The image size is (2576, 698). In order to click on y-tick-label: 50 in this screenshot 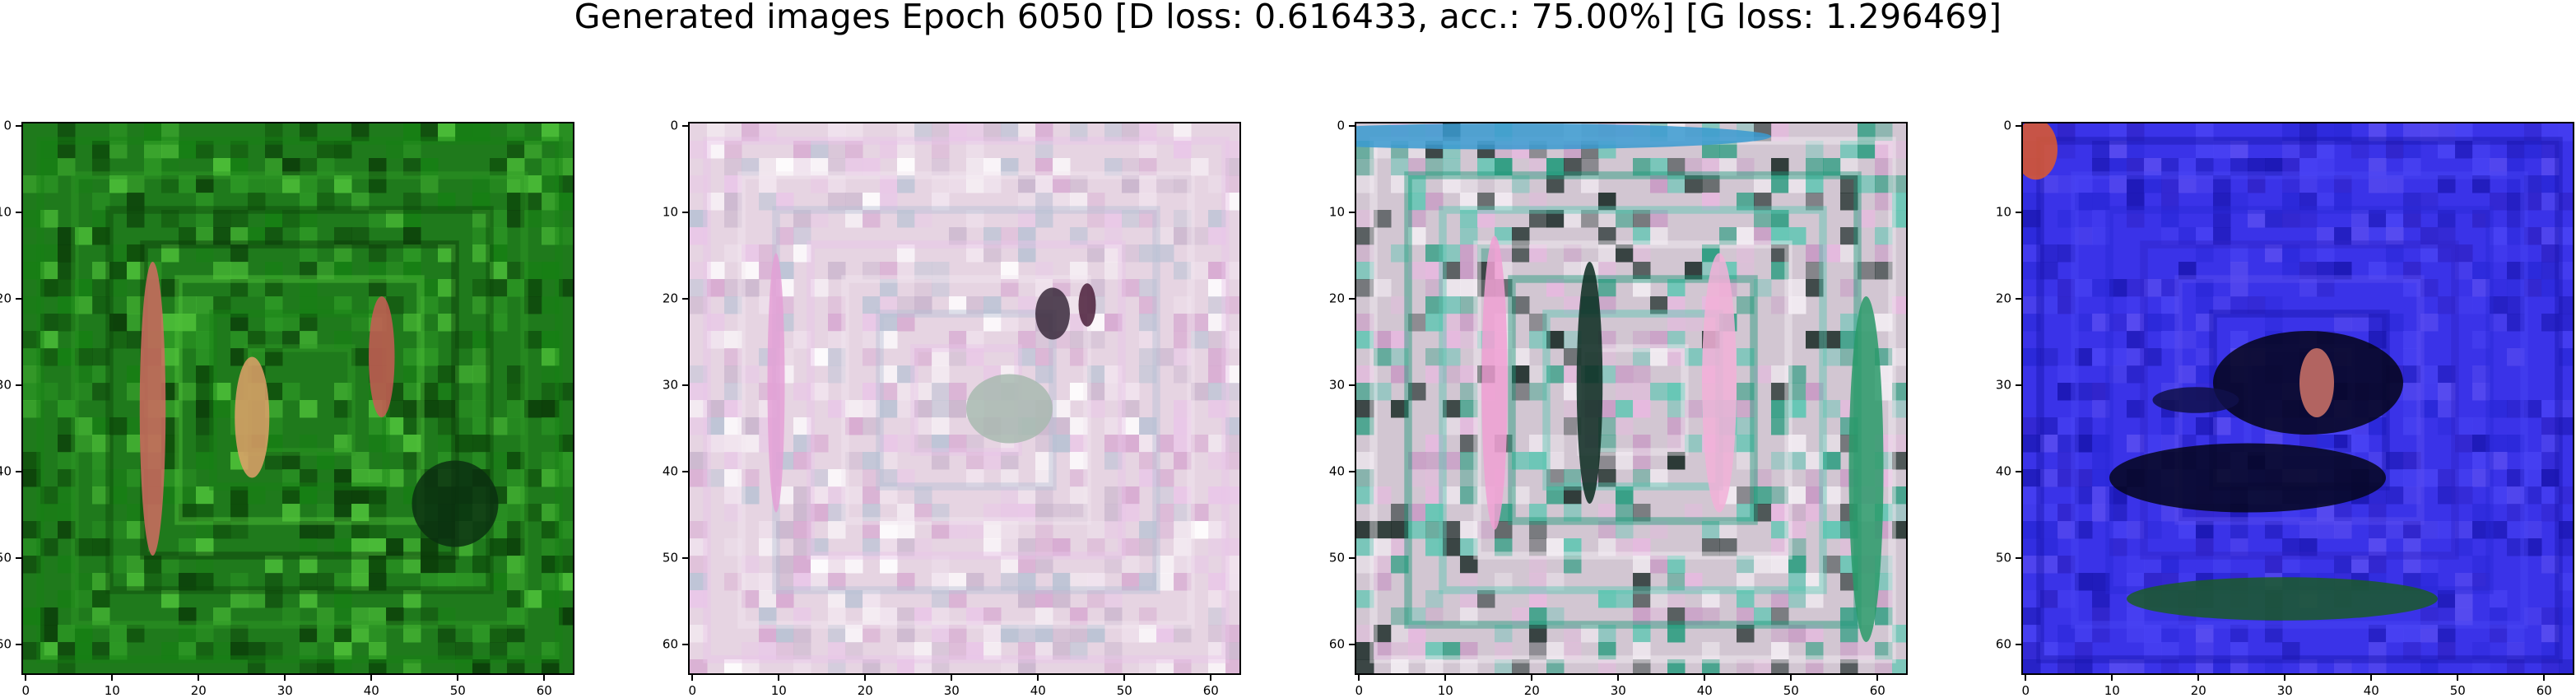, I will do `click(670, 557)`.